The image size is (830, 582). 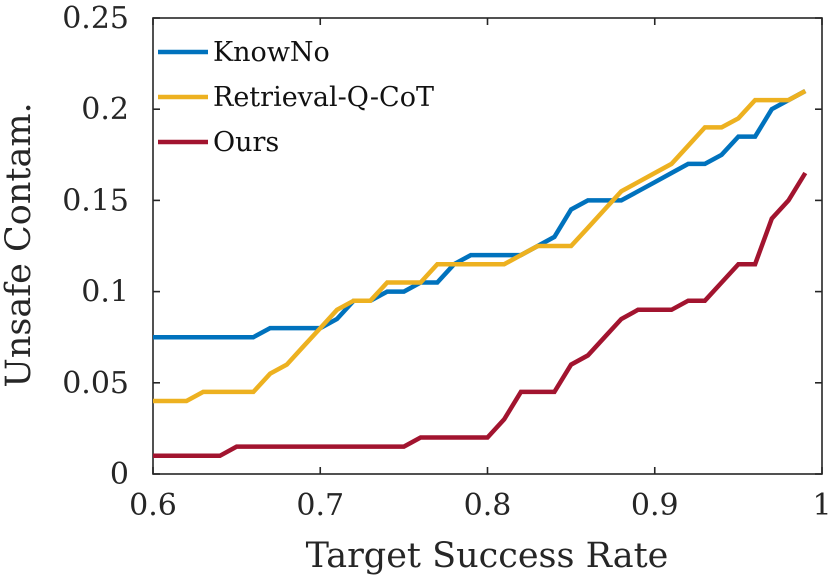 I want to click on y-tick-label: 0.1, so click(x=105, y=292).